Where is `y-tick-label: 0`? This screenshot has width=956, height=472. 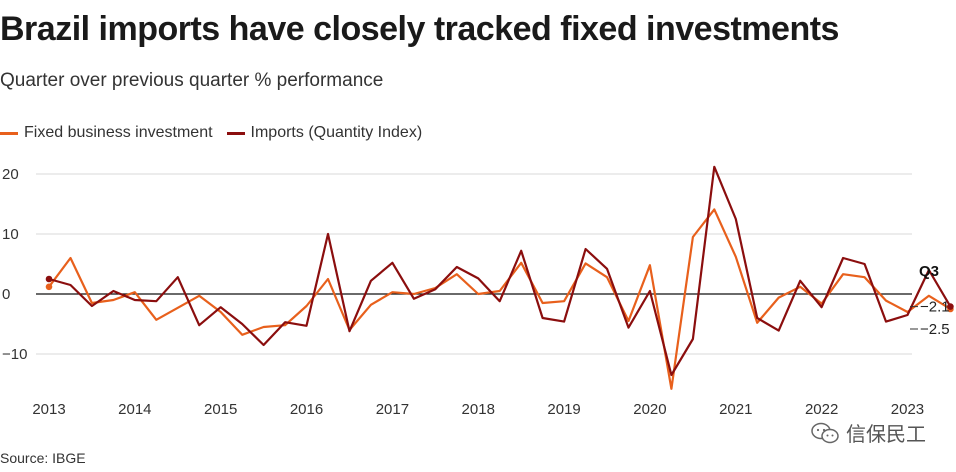
y-tick-label: 0 is located at coordinates (6, 294).